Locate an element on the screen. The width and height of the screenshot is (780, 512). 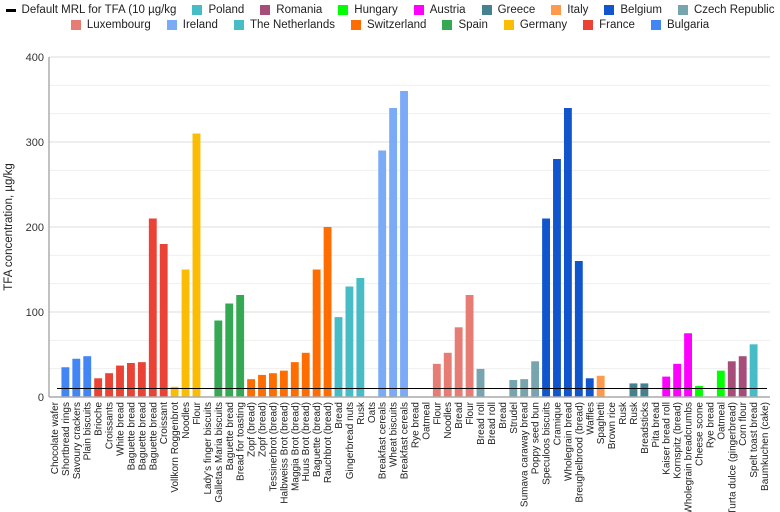
x-tick-label: Lady's finger biscuits is located at coordinates (208, 448).